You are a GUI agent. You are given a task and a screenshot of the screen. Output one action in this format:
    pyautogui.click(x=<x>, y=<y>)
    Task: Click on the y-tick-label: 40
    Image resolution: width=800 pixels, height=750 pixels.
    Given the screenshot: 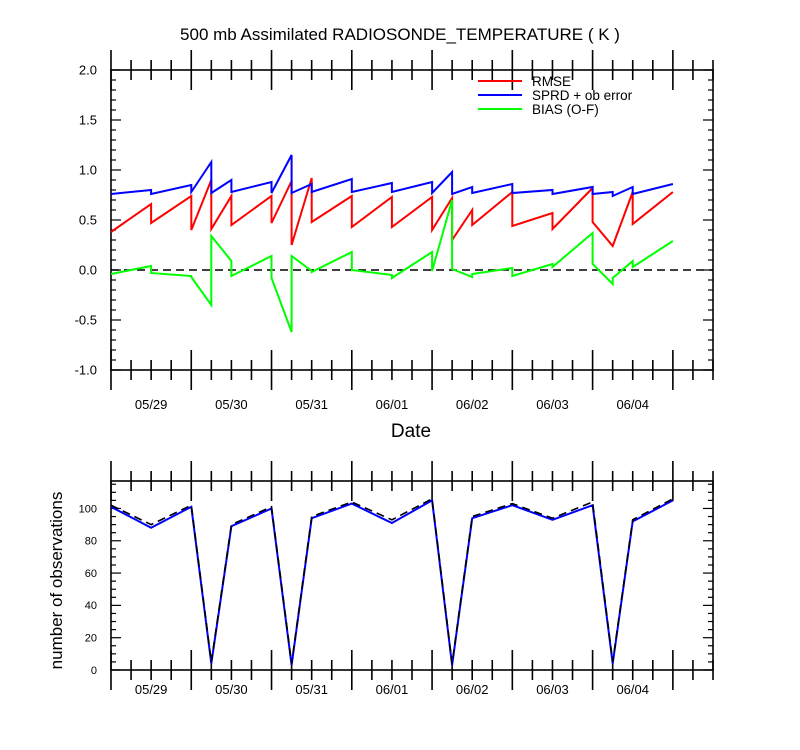 What is the action you would take?
    pyautogui.click(x=91, y=606)
    